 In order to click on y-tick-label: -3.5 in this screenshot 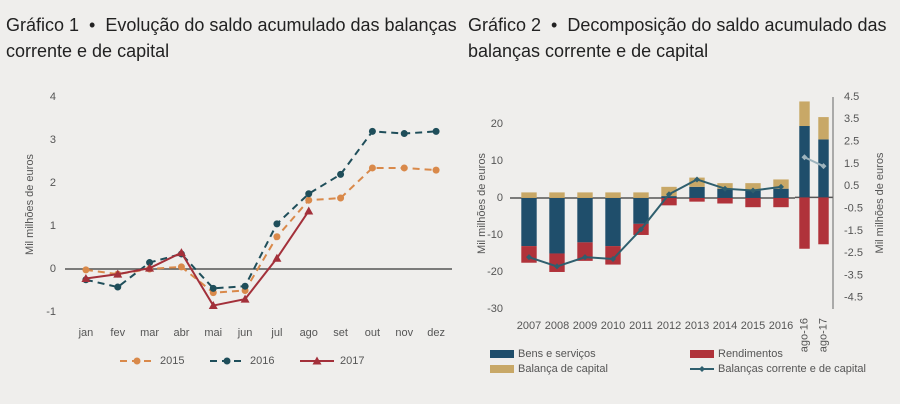, I will do `click(853, 275)`.